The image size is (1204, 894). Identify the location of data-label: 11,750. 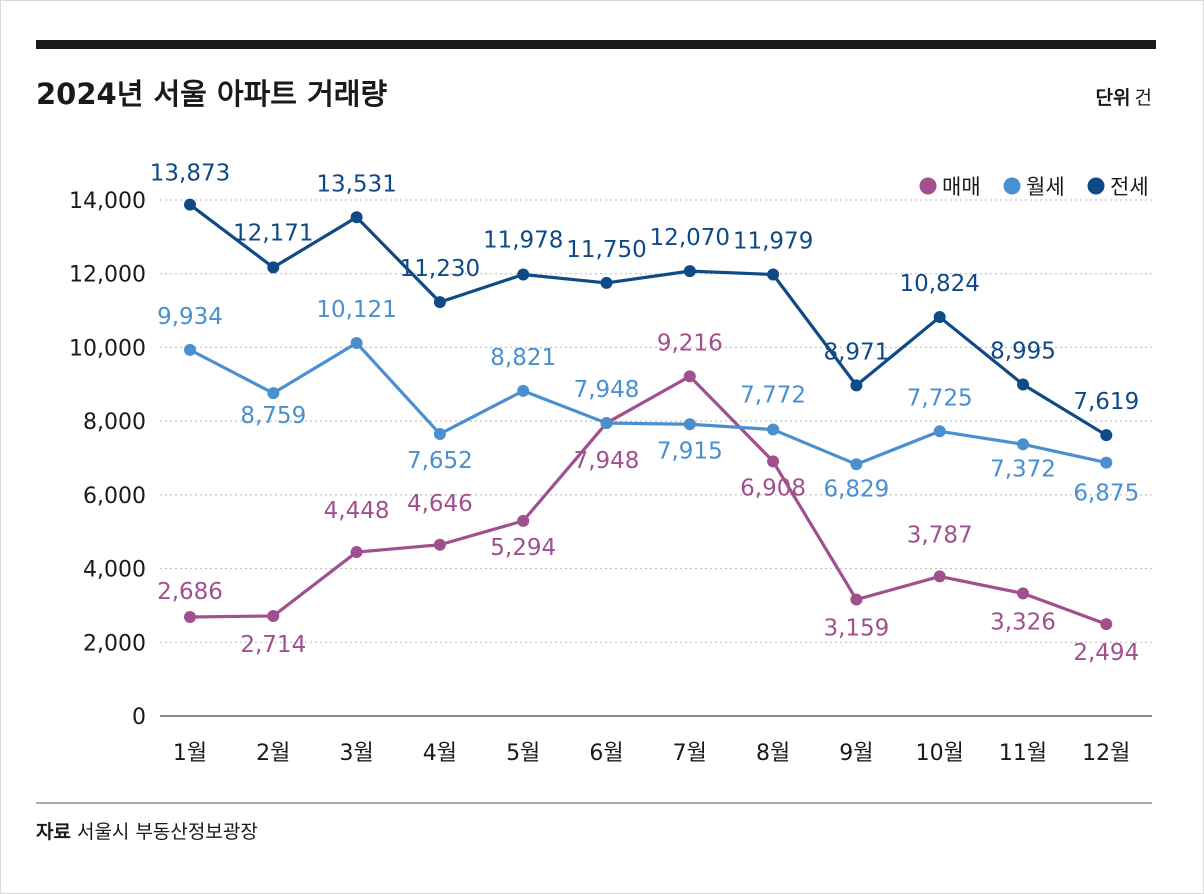
(606, 250).